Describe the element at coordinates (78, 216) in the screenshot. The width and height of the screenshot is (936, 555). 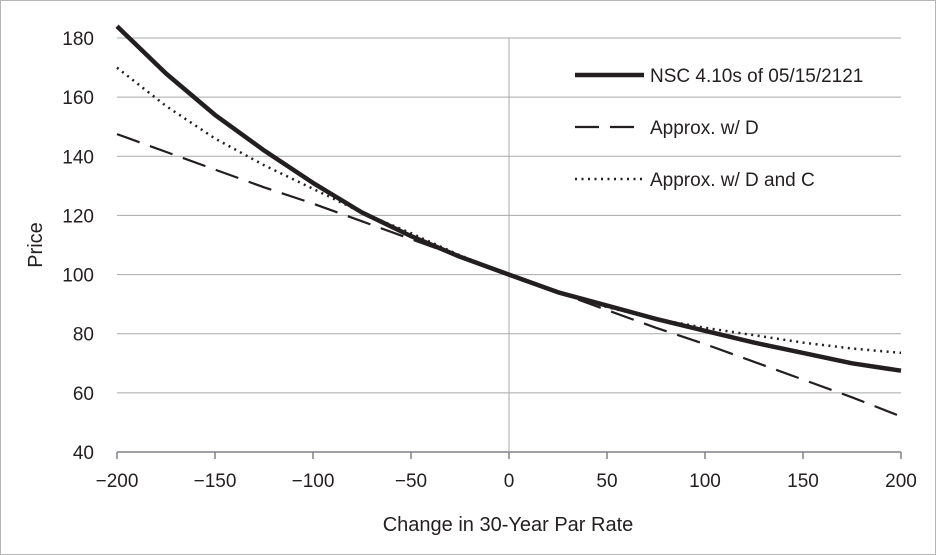
I see `y-tick-label: 120` at that location.